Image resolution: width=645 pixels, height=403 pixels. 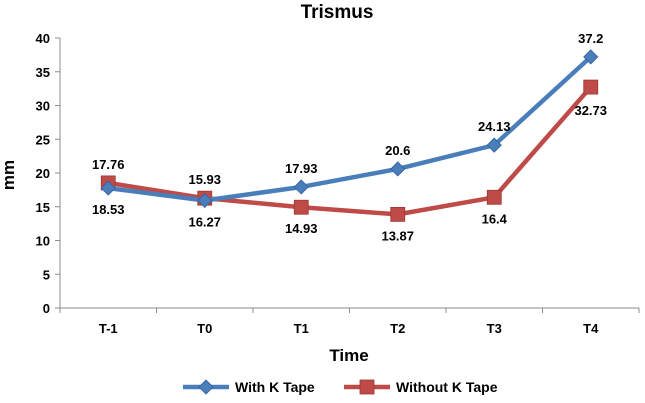 What do you see at coordinates (43, 106) in the screenshot?
I see `y-tick-label: 30` at bounding box center [43, 106].